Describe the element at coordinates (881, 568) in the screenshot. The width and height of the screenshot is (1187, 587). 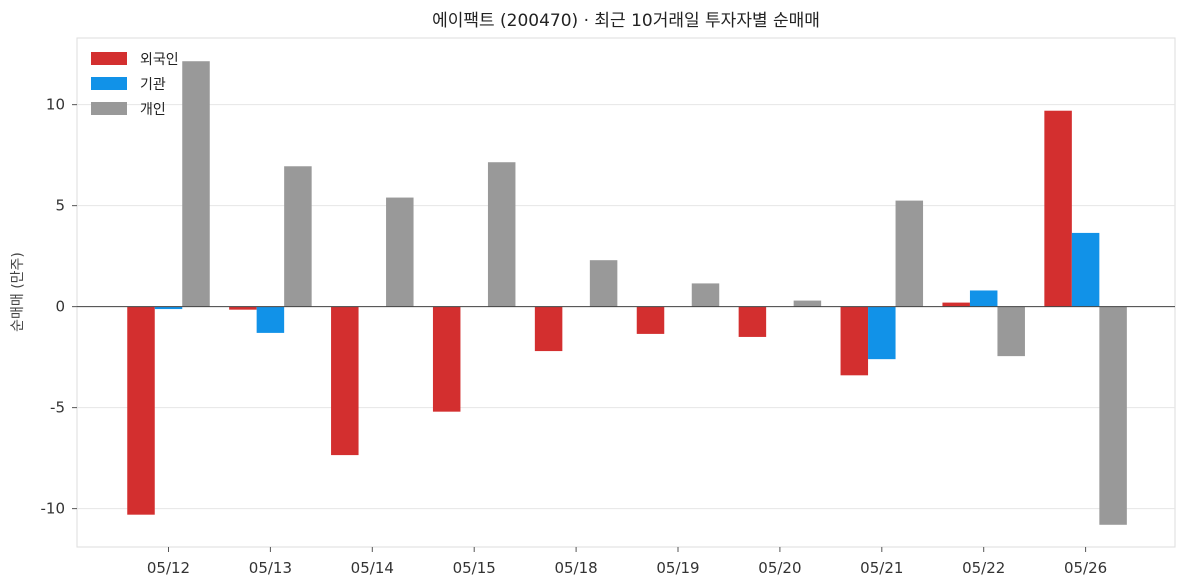
I see `x-tick-label: 05/21` at that location.